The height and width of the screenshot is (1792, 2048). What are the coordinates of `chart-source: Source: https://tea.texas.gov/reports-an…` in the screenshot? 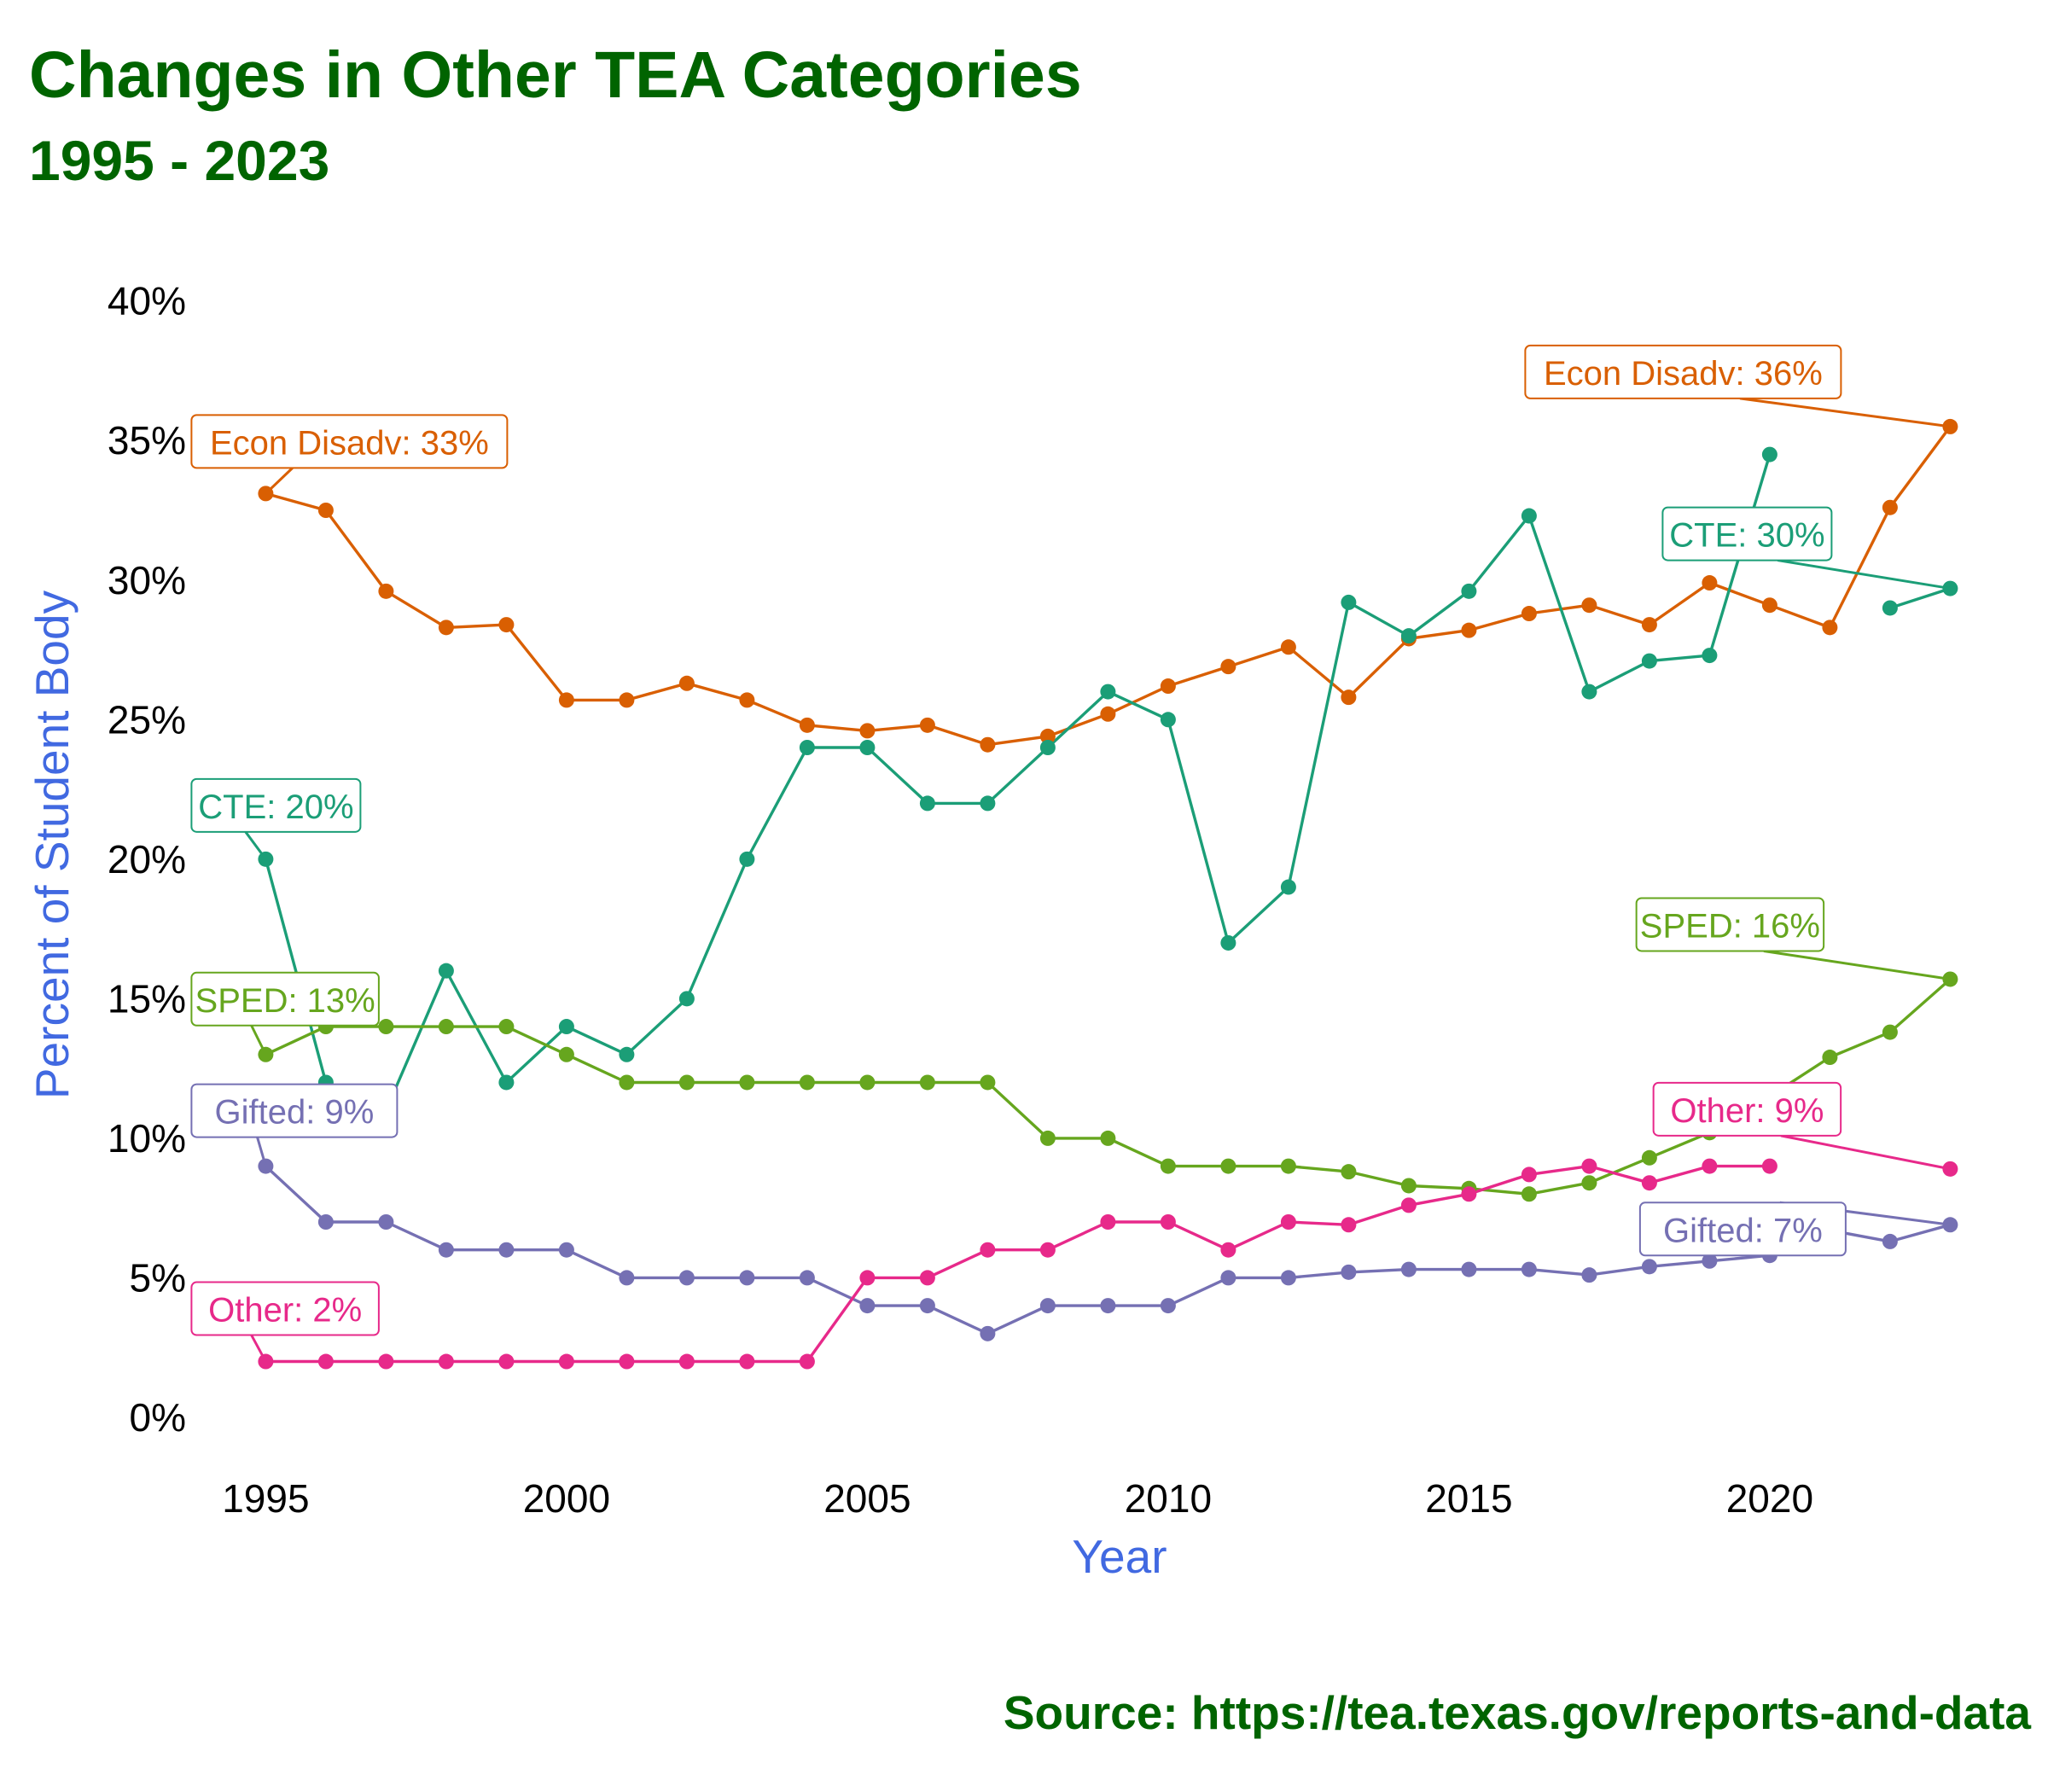 It's located at (1517, 1712).